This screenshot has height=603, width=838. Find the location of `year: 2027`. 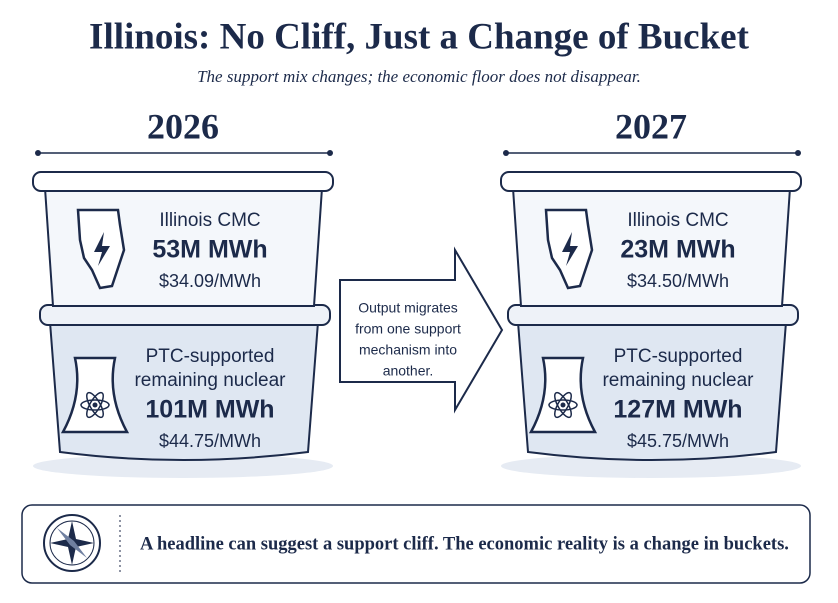

year: 2027 is located at coordinates (651, 126).